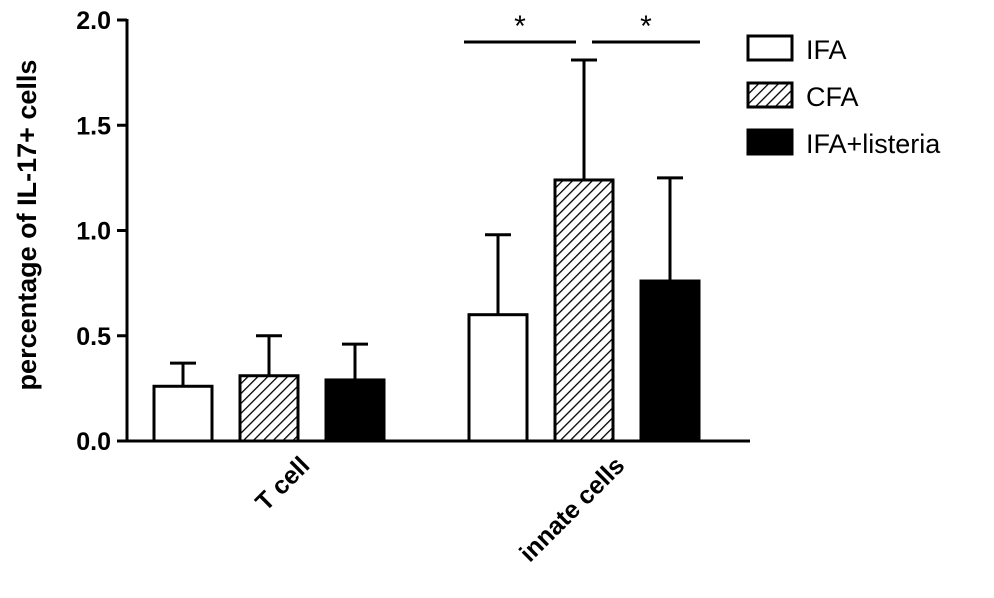  Describe the element at coordinates (520, 26) in the screenshot. I see `significance-star-0: *` at that location.